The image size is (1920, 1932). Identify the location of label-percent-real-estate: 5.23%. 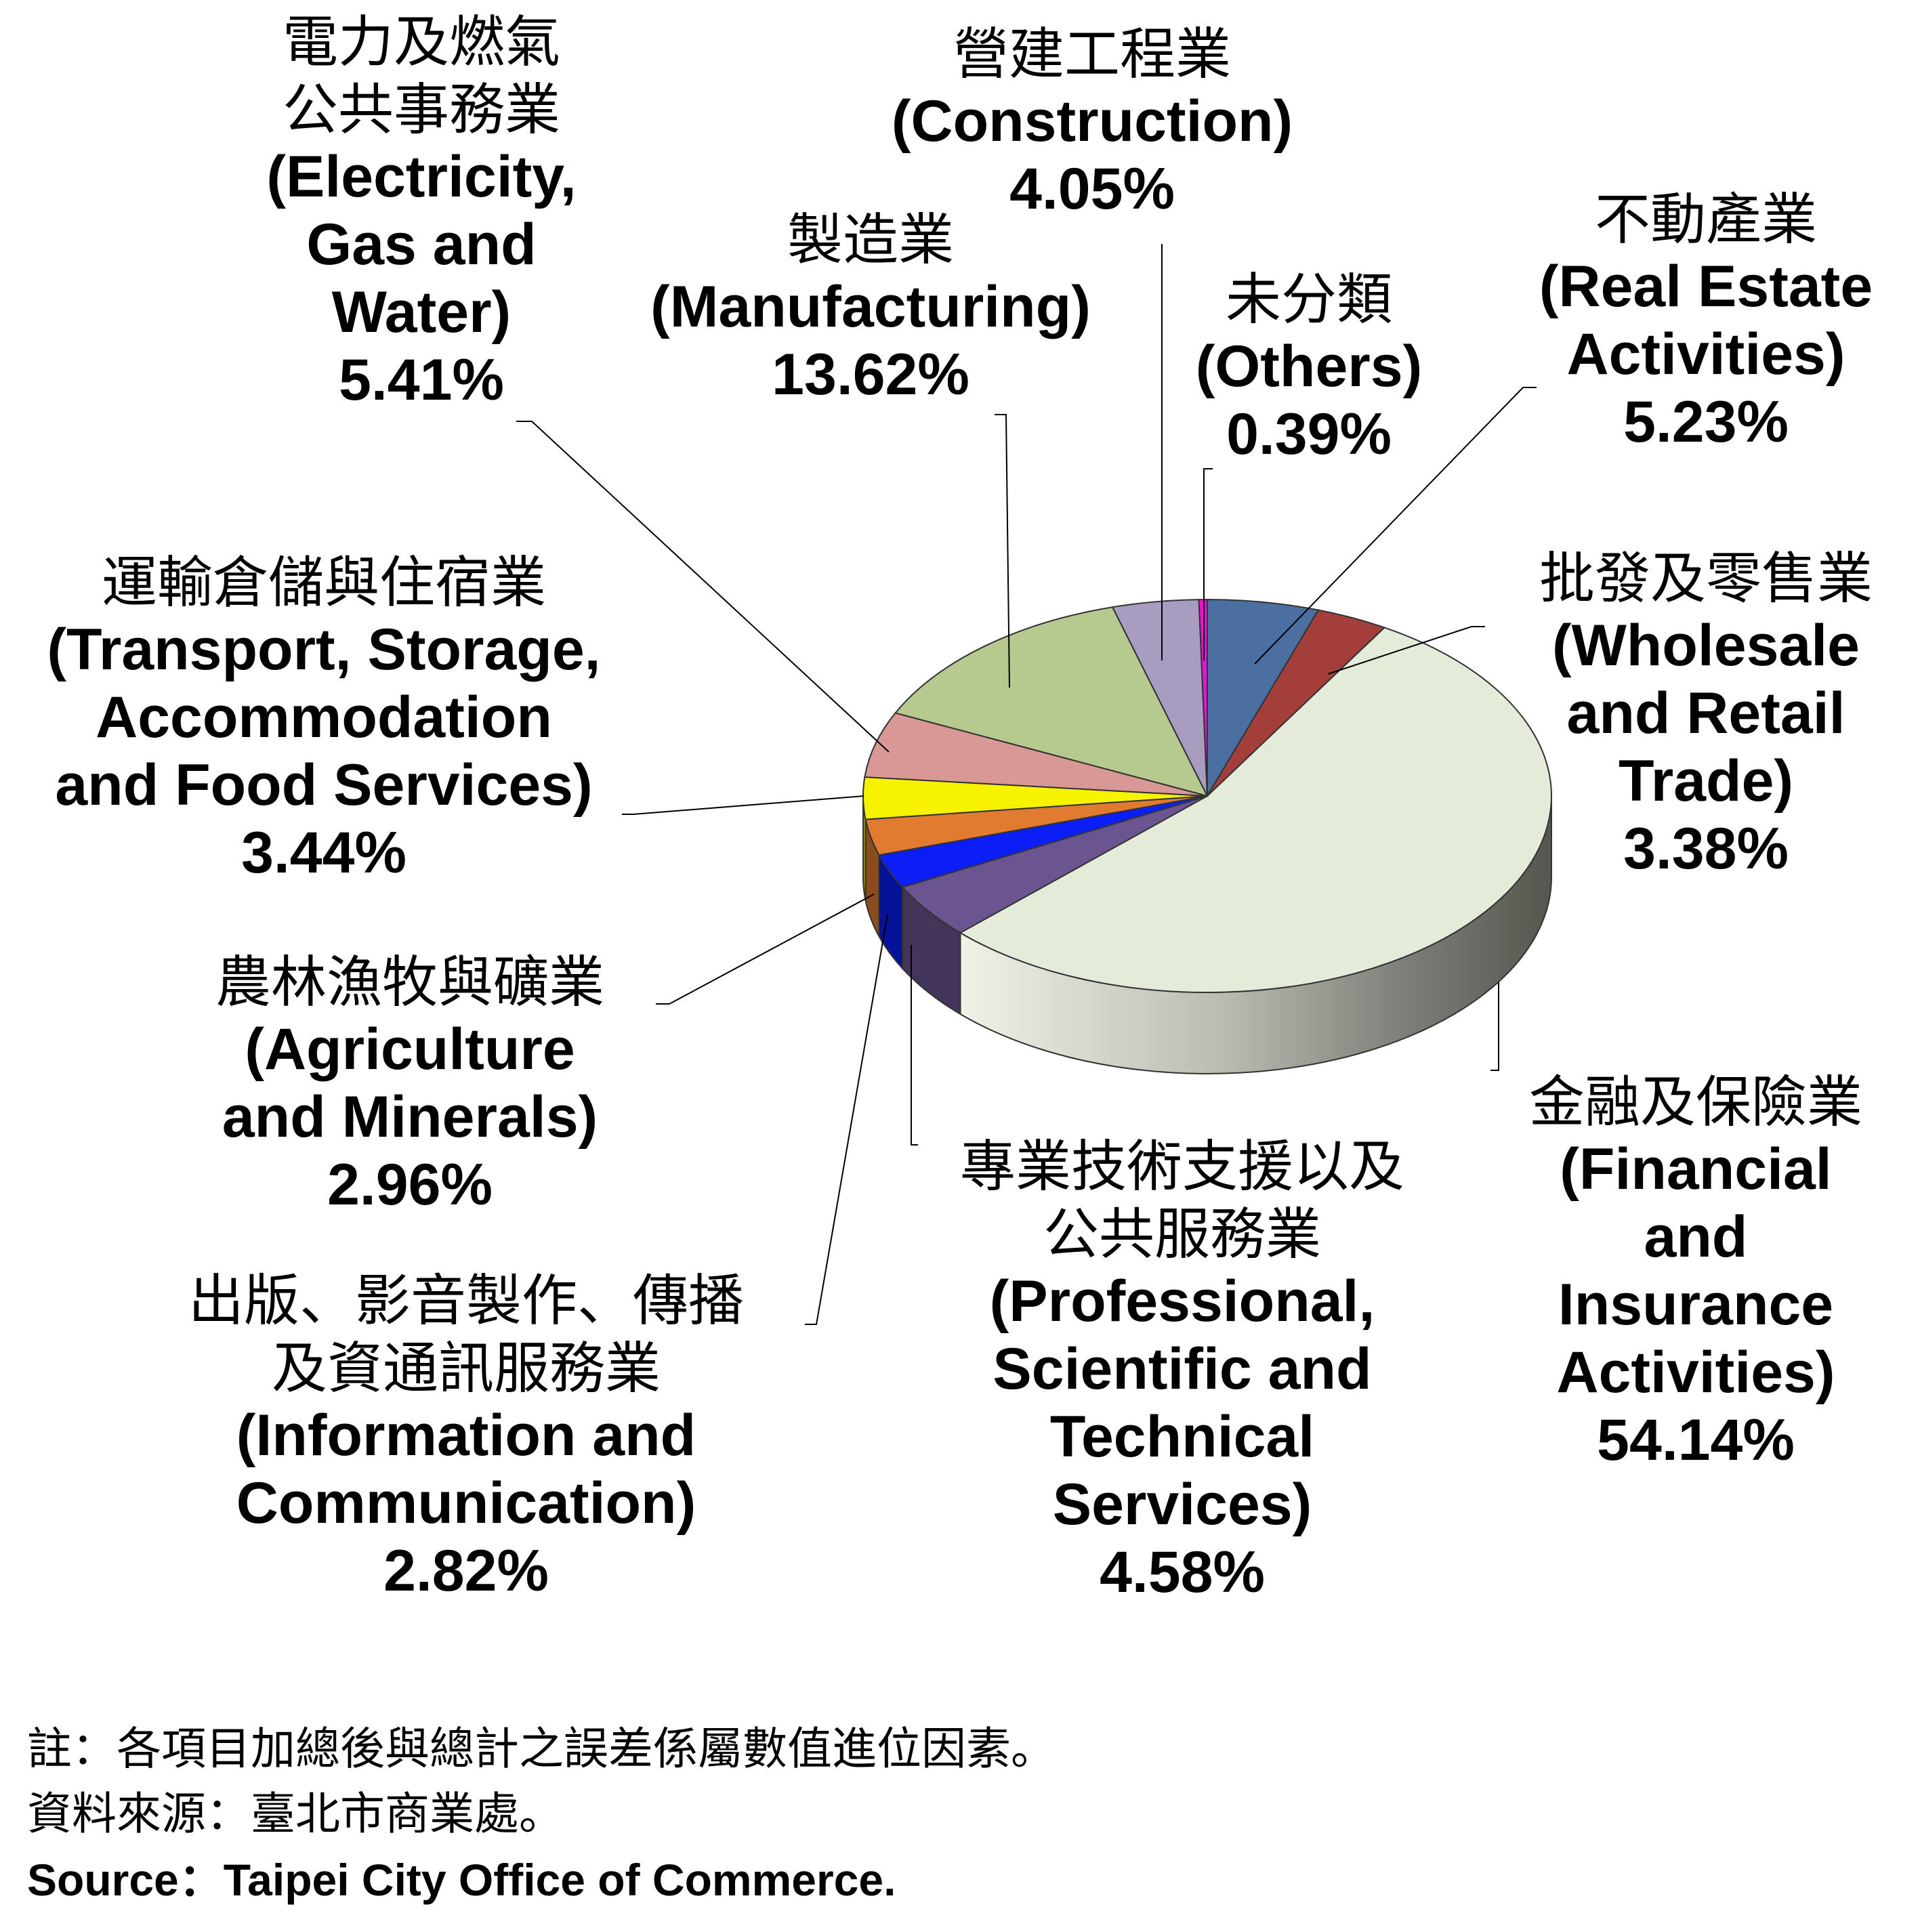
(1706, 422).